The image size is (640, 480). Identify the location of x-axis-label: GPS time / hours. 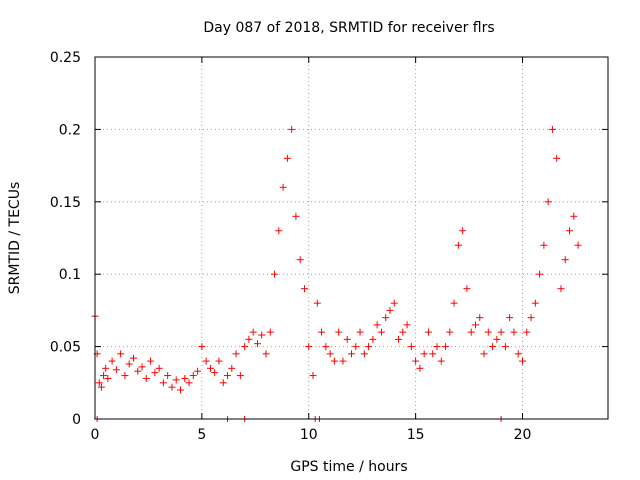
(348, 467).